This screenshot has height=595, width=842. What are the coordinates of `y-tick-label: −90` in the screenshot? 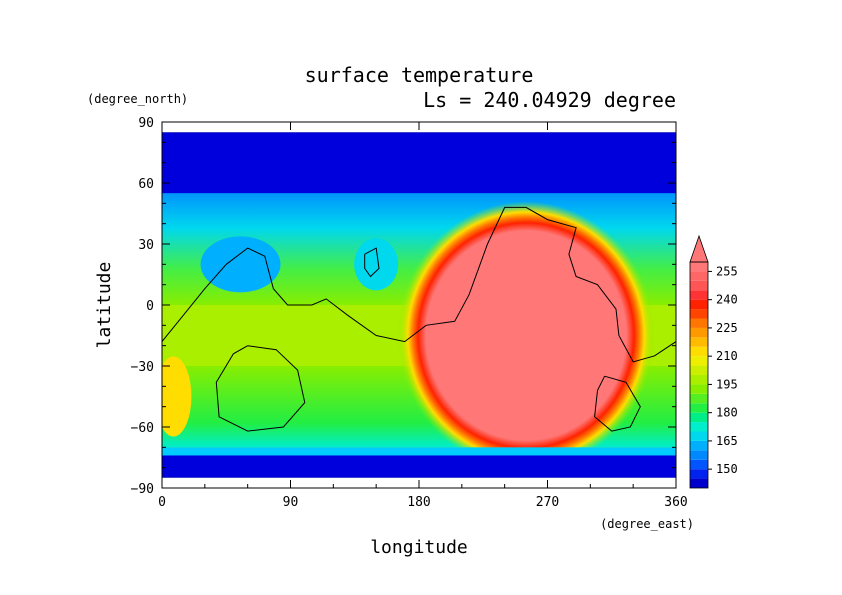 It's located at (142, 489).